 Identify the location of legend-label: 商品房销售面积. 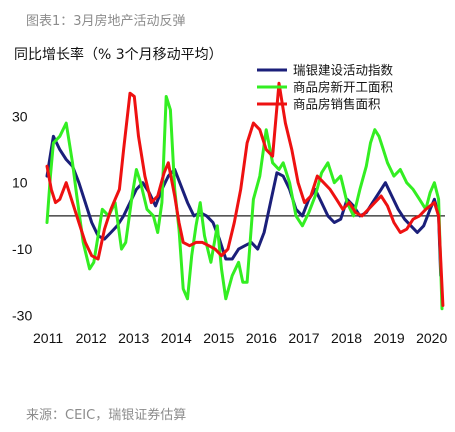
(337, 104).